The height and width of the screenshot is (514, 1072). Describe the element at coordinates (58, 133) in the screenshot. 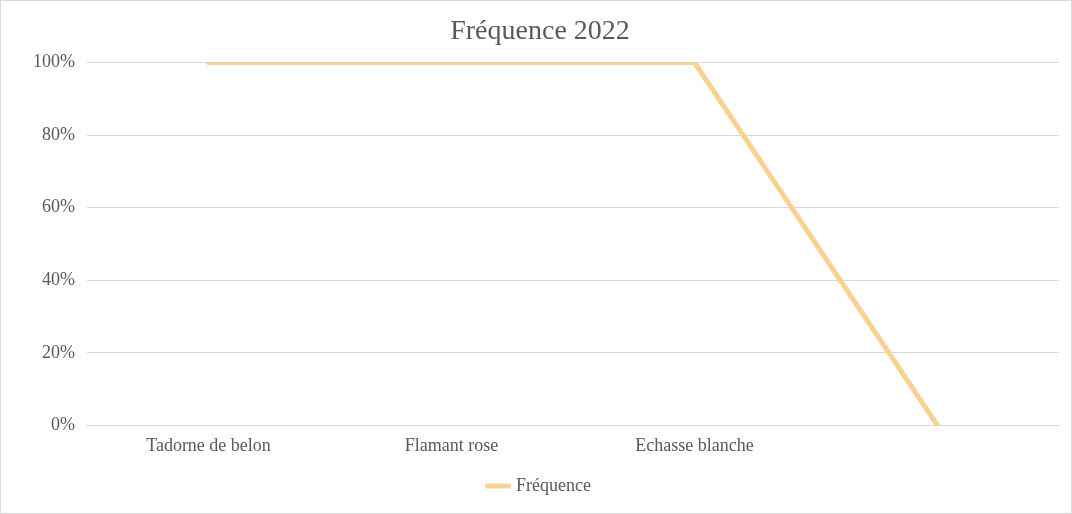

I see `y-tick-label: 80%` at that location.